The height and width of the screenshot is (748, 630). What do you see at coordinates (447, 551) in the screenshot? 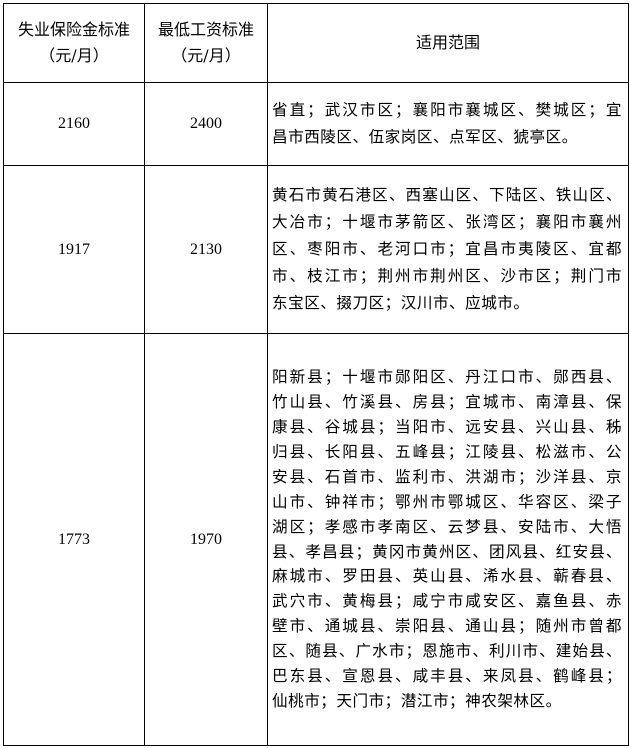
I see `scope-line: 县、孝昌县；黄冈市黄州区、团风县、红安县、` at bounding box center [447, 551].